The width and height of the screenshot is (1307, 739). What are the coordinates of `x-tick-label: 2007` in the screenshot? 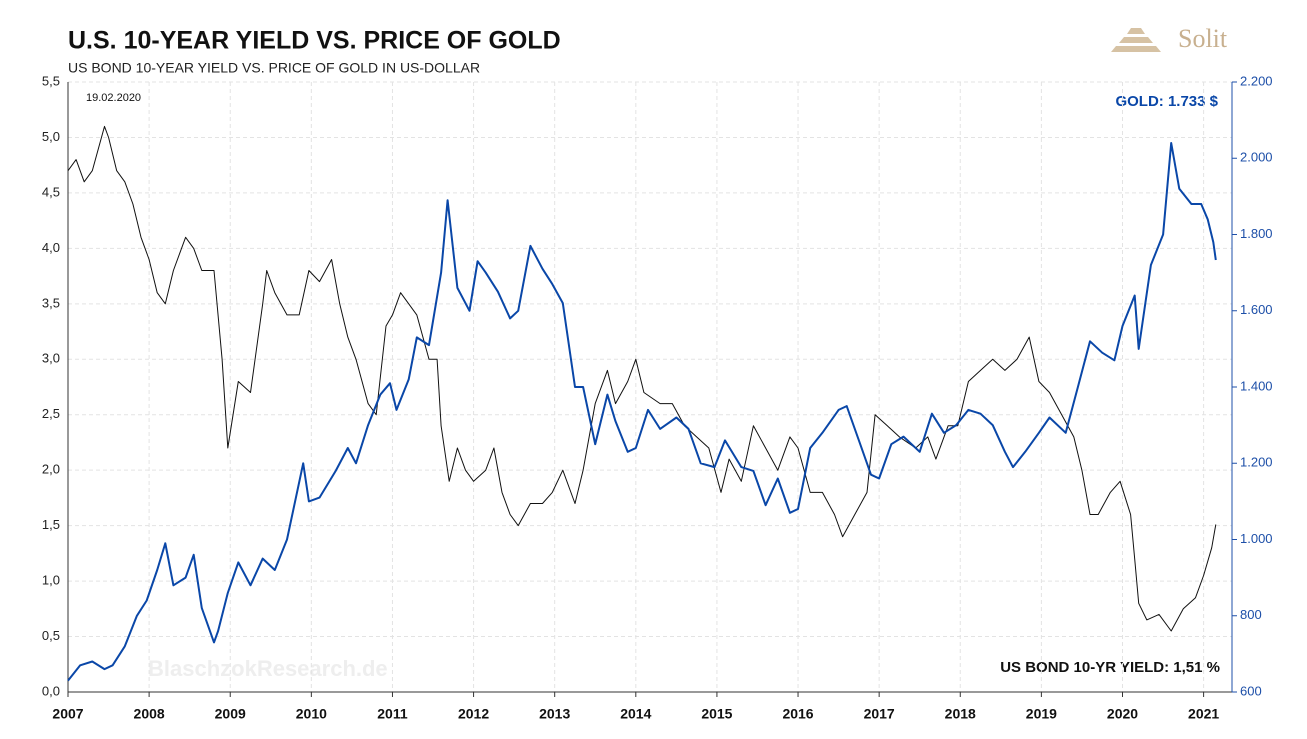 It's located at (67, 714).